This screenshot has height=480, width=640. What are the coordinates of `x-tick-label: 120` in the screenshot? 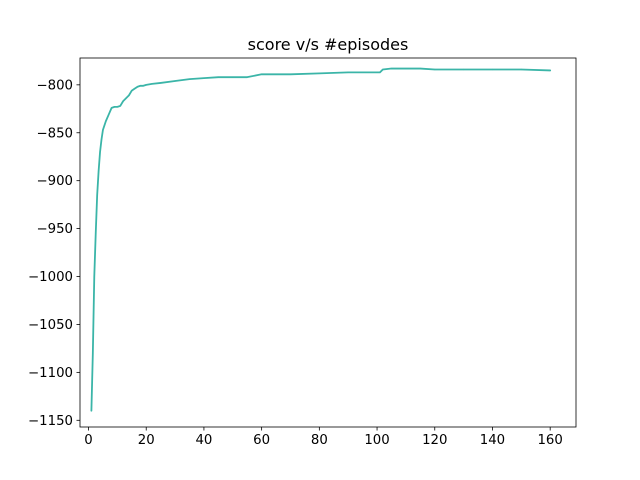 It's located at (434, 440).